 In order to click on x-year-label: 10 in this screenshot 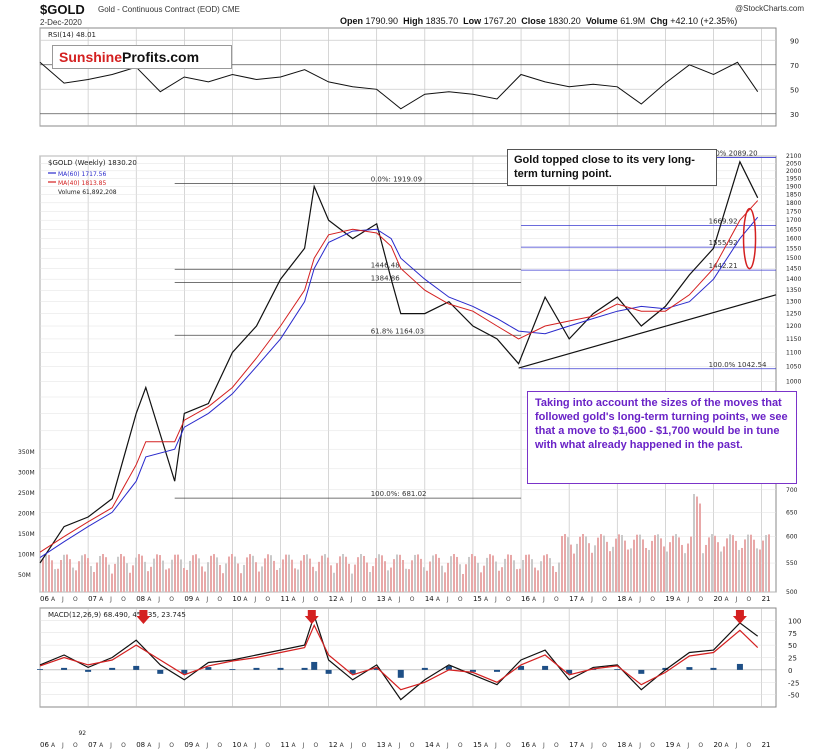, I will do `click(236, 599)`.